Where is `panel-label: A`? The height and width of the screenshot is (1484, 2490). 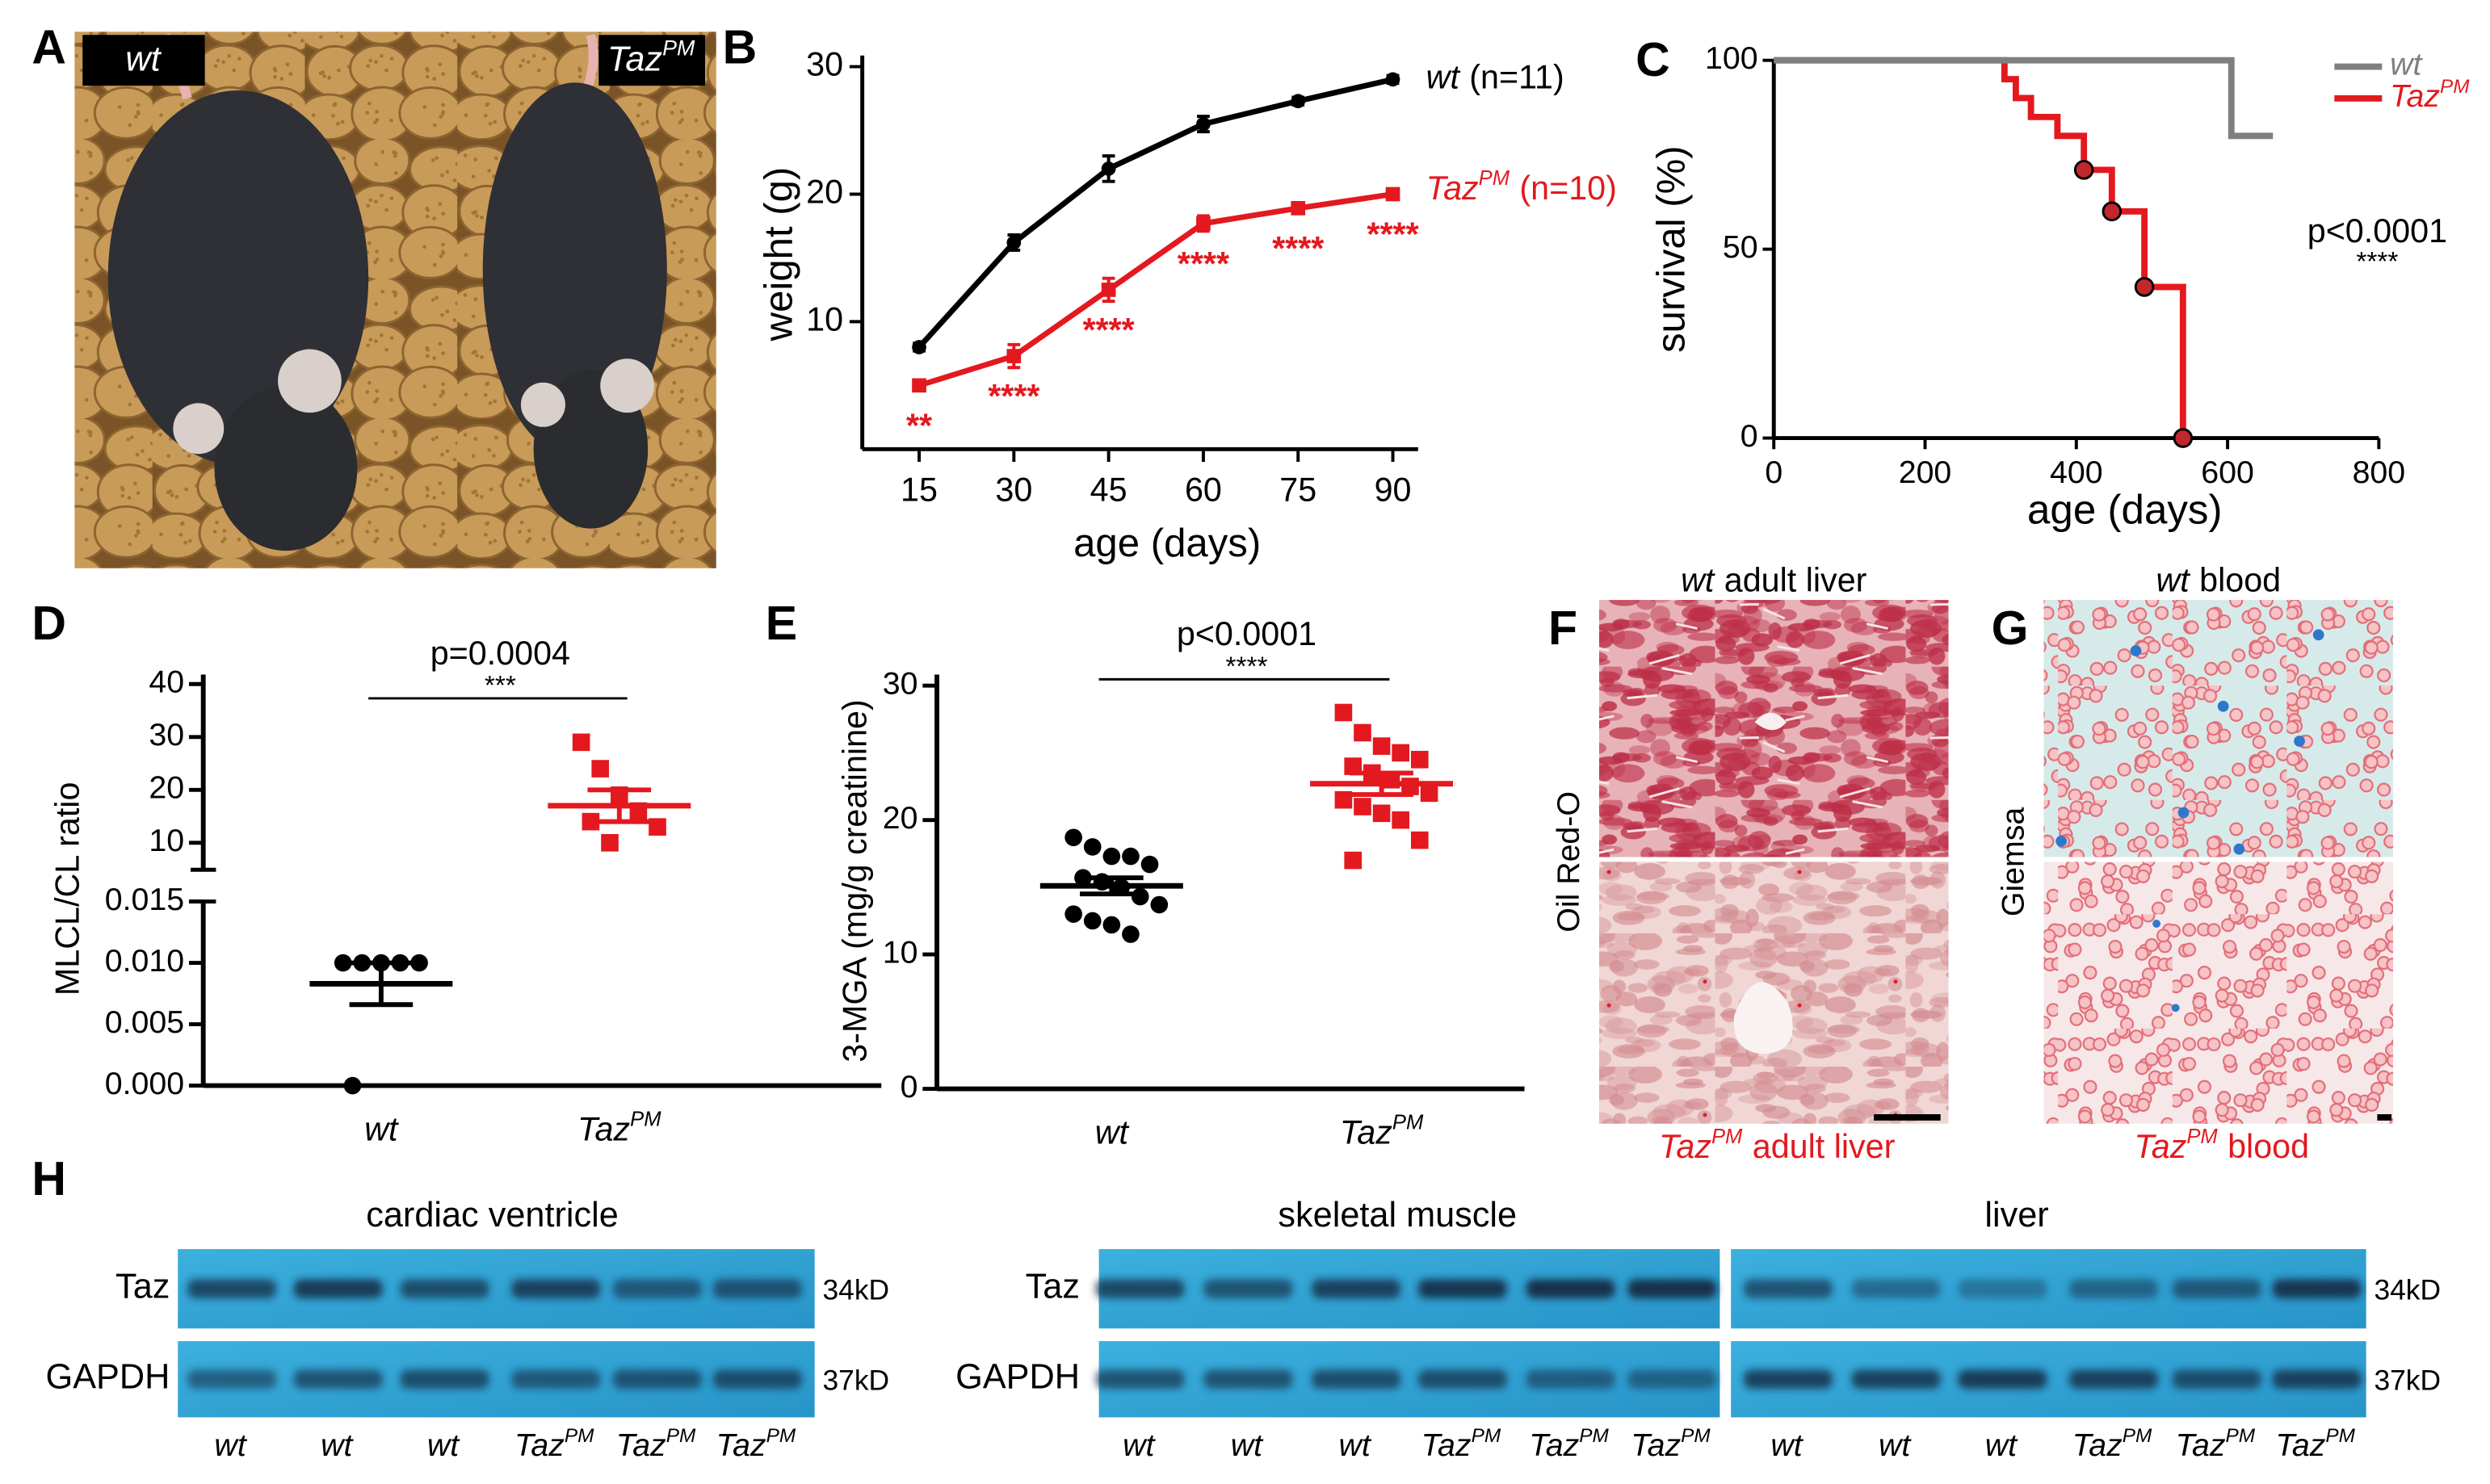
panel-label: A is located at coordinates (48, 47).